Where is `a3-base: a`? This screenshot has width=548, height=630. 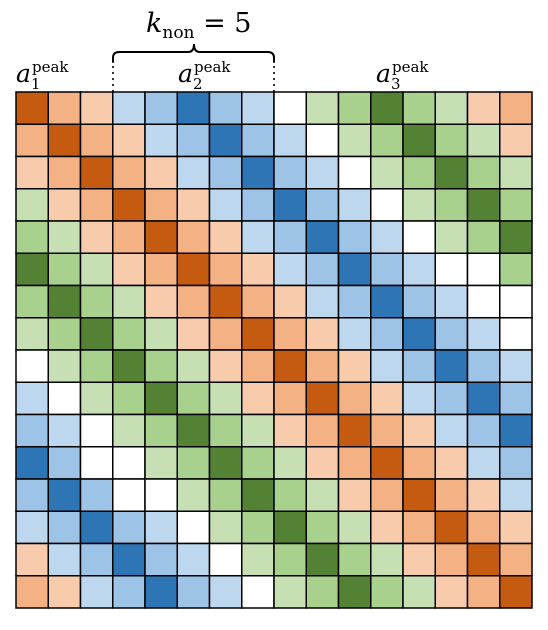
a3-base: a is located at coordinates (383, 73).